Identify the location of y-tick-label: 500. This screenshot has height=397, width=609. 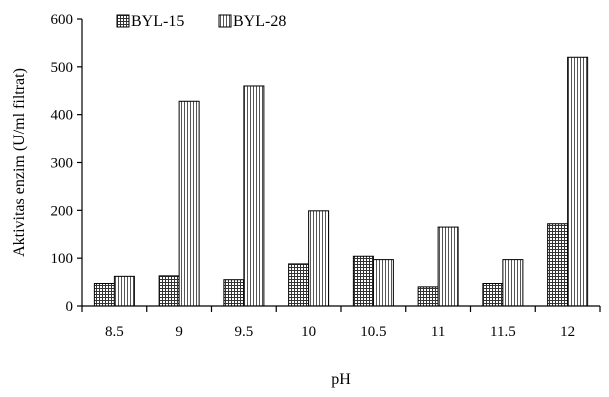
(62, 68).